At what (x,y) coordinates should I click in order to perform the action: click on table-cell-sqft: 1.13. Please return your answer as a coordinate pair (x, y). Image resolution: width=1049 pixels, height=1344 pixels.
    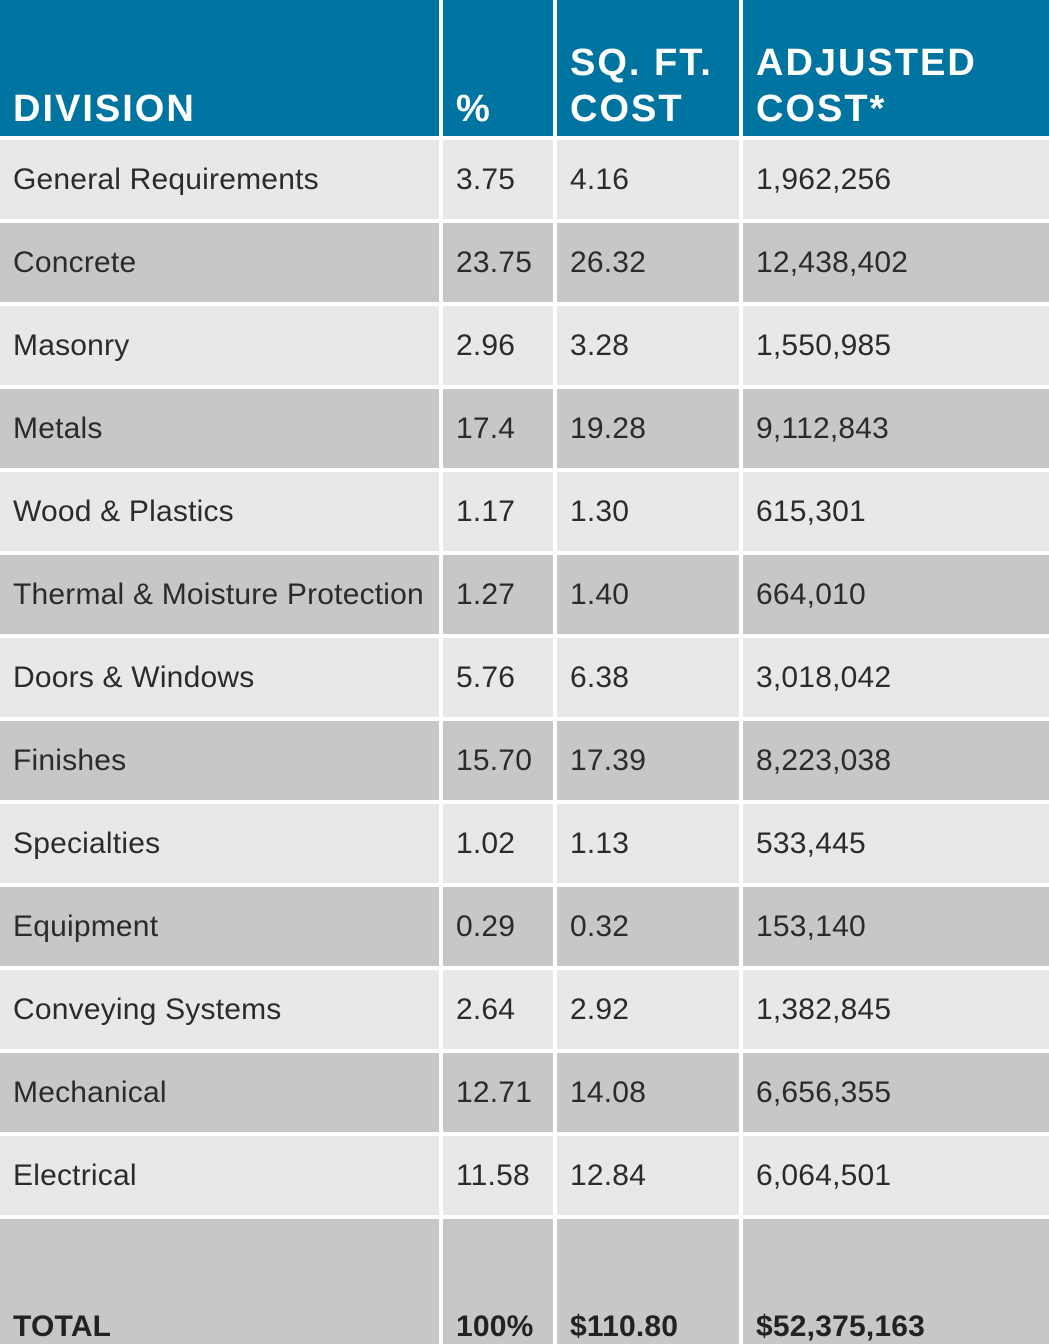
    Looking at the image, I should click on (650, 845).